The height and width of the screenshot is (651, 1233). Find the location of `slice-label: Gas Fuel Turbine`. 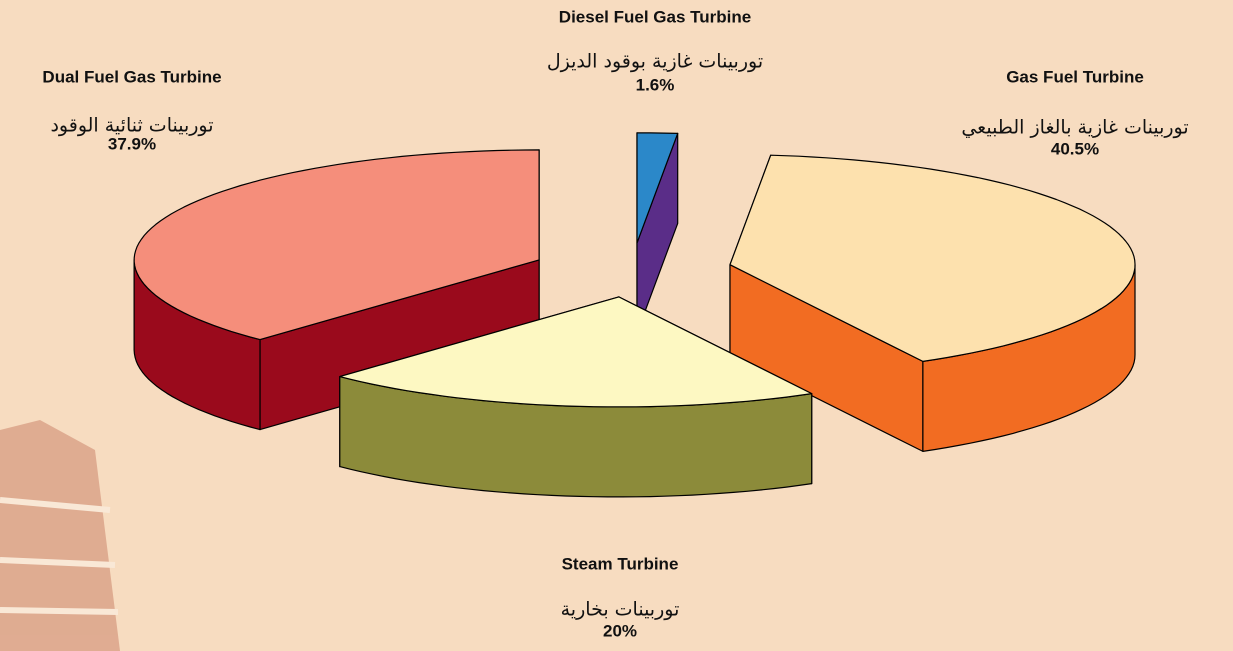

slice-label: Gas Fuel Turbine is located at coordinates (1075, 76).